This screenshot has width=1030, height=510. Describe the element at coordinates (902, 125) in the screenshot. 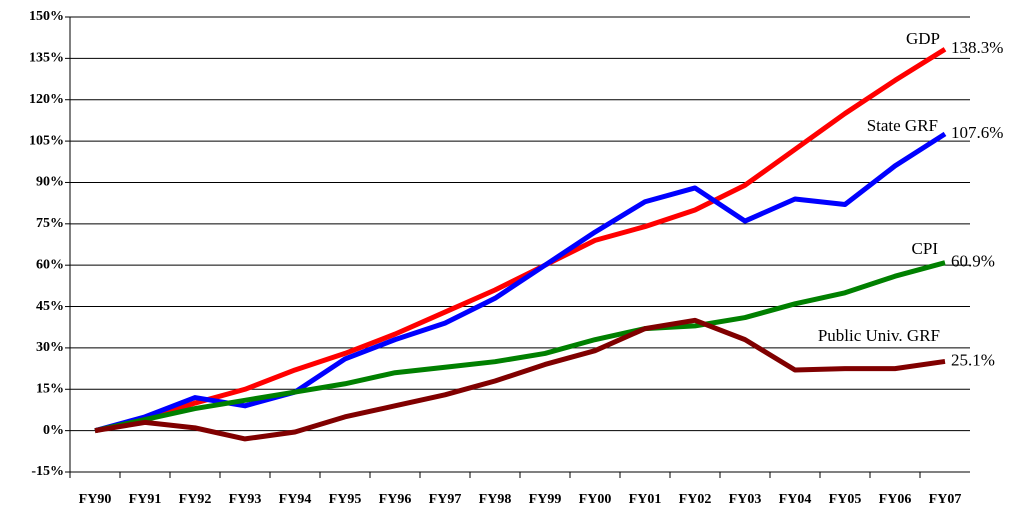

I see `series-label: State GRF` at that location.